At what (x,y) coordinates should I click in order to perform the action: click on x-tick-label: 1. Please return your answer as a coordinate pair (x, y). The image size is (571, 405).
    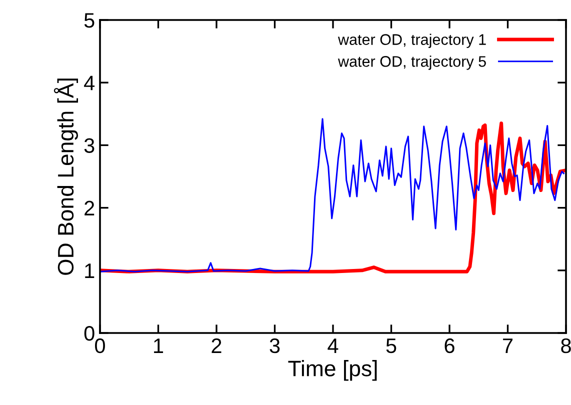
    Looking at the image, I should click on (159, 345).